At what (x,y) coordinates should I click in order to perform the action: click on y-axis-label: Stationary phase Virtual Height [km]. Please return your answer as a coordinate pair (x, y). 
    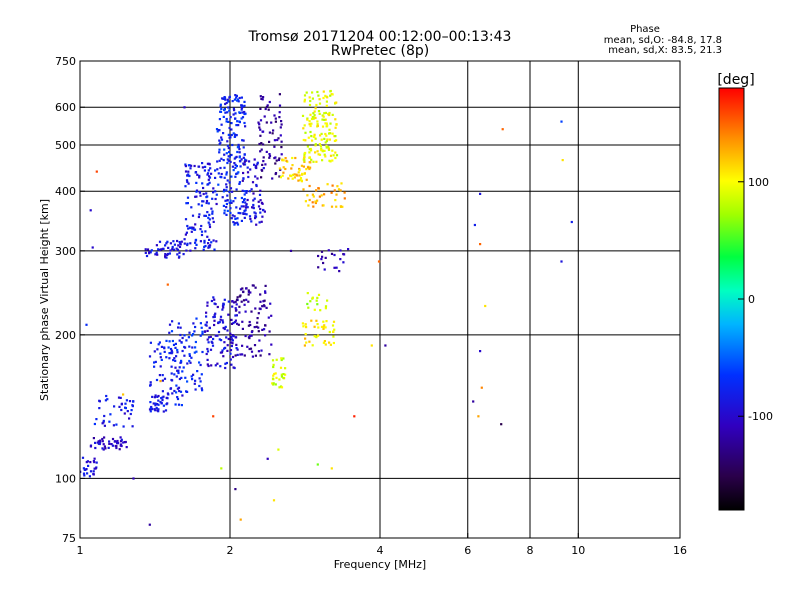
    Looking at the image, I should click on (44, 300).